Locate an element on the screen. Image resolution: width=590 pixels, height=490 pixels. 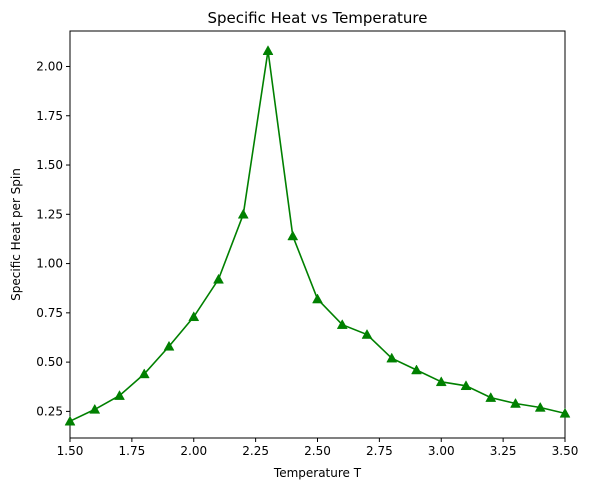
x-tick-label: 2.00 is located at coordinates (193, 451).